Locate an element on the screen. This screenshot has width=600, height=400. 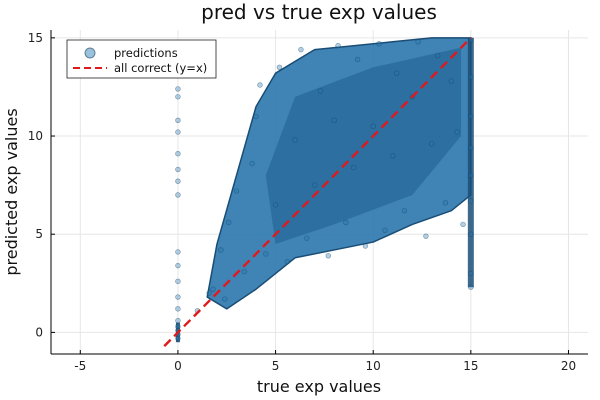
x-tick-label: 5 is located at coordinates (276, 366).